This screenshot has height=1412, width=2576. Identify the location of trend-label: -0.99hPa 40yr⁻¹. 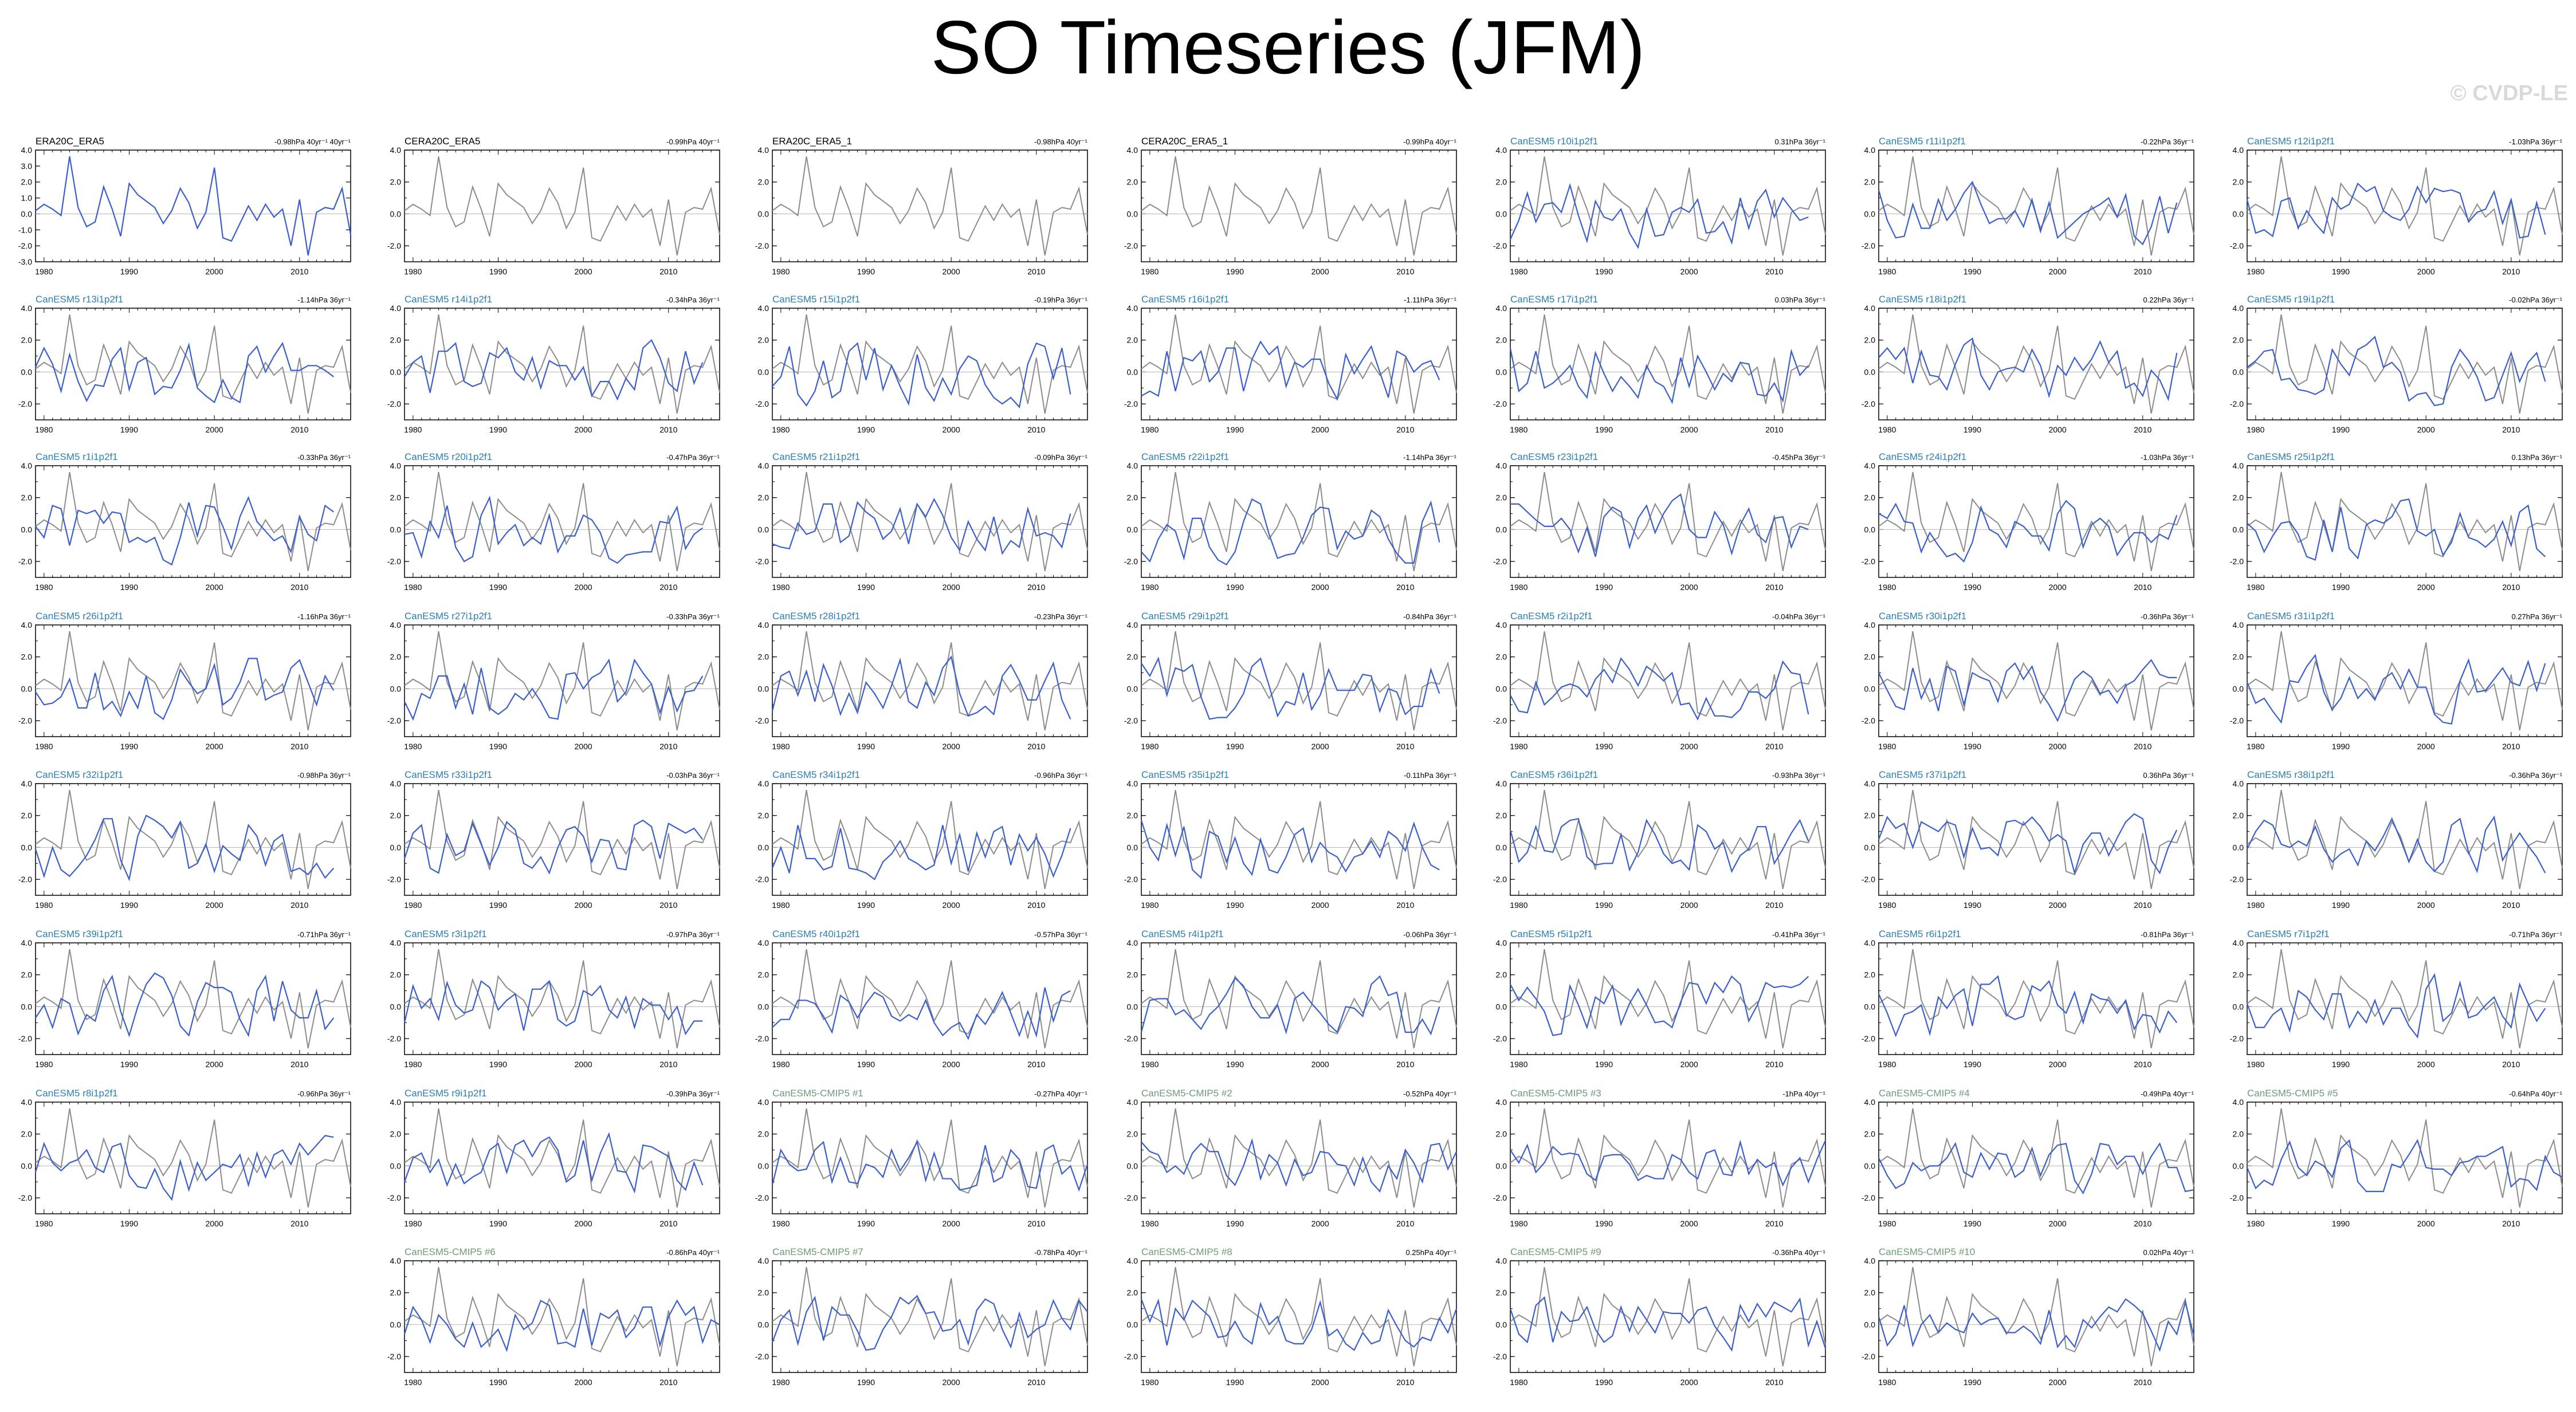
(1430, 142).